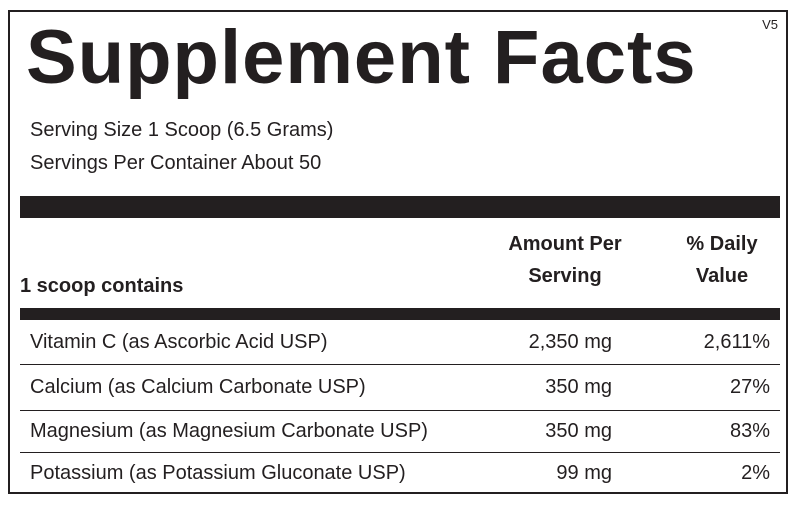 The height and width of the screenshot is (512, 800). I want to click on serving-size: Serving Size 1 Scoop (6.5 Grams), so click(182, 130).